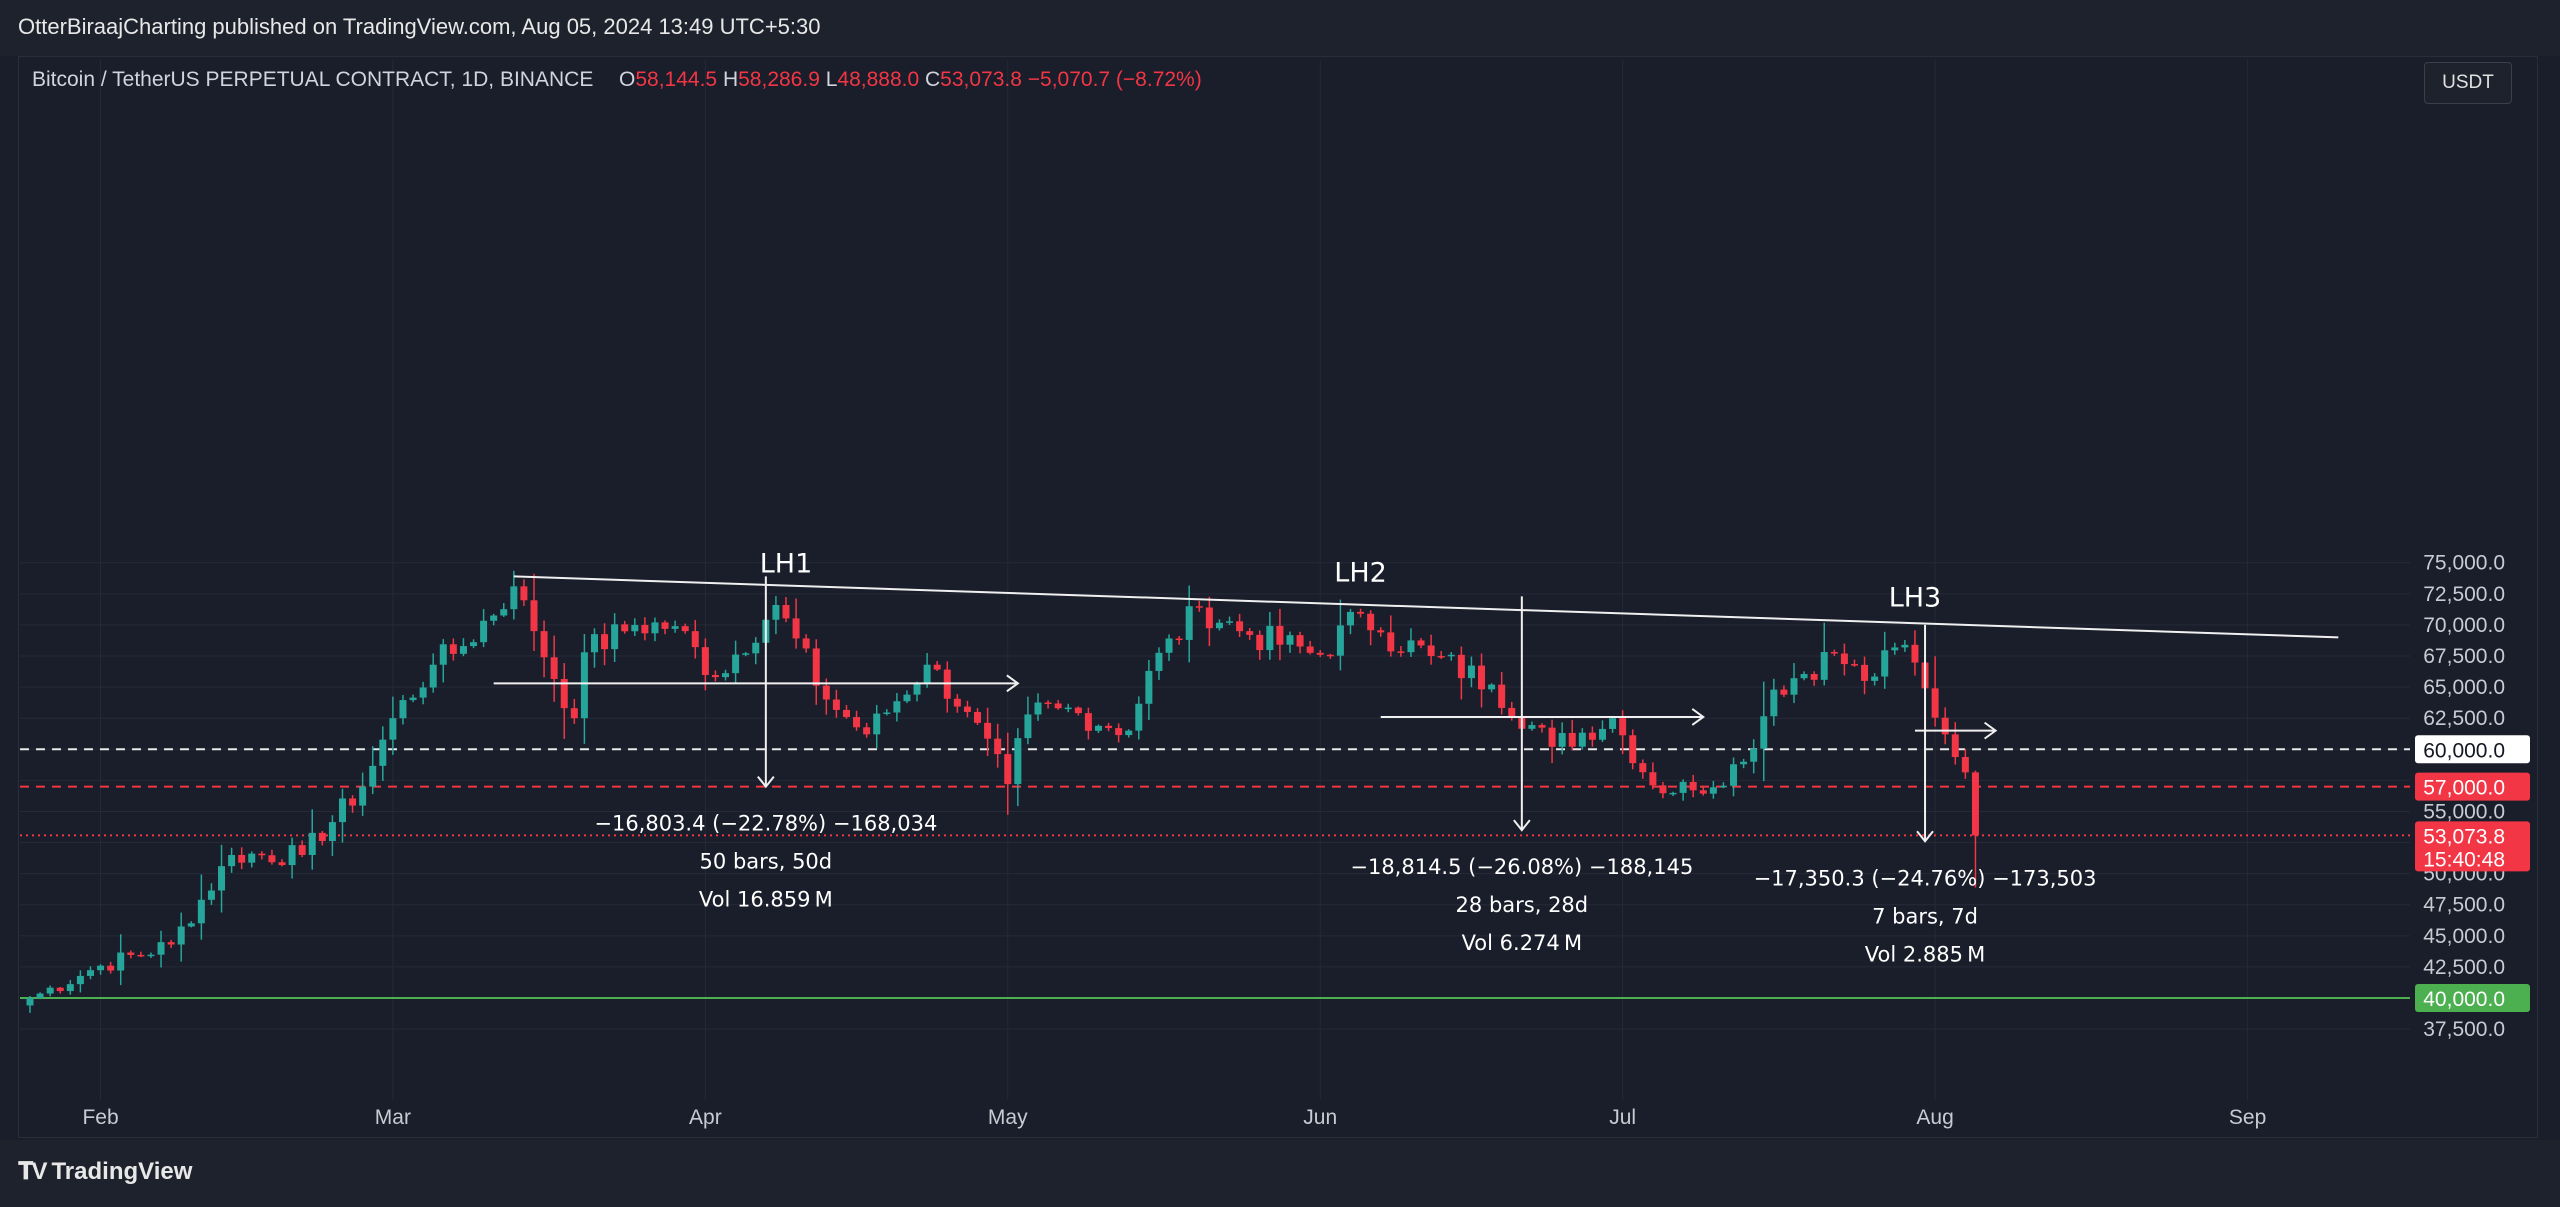  What do you see at coordinates (1114, 79) in the screenshot?
I see `change-value: −5,070.7 (−8.72%)` at bounding box center [1114, 79].